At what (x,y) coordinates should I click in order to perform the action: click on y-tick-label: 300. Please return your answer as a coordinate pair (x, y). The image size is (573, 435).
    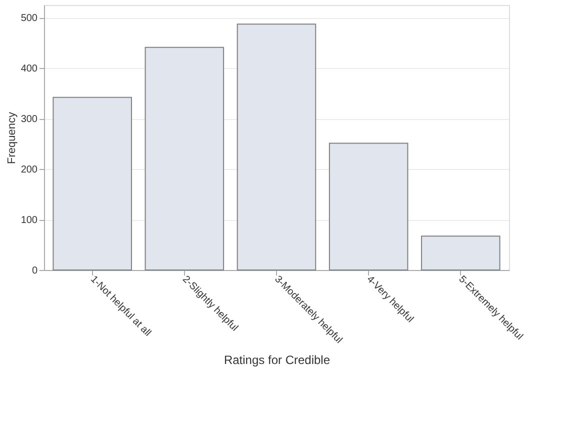
    Looking at the image, I should click on (29, 120).